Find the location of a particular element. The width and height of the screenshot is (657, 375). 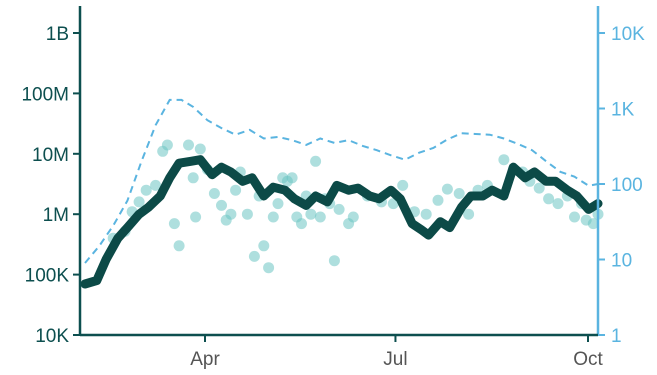

left-tick-label: 10K is located at coordinates (52, 336).